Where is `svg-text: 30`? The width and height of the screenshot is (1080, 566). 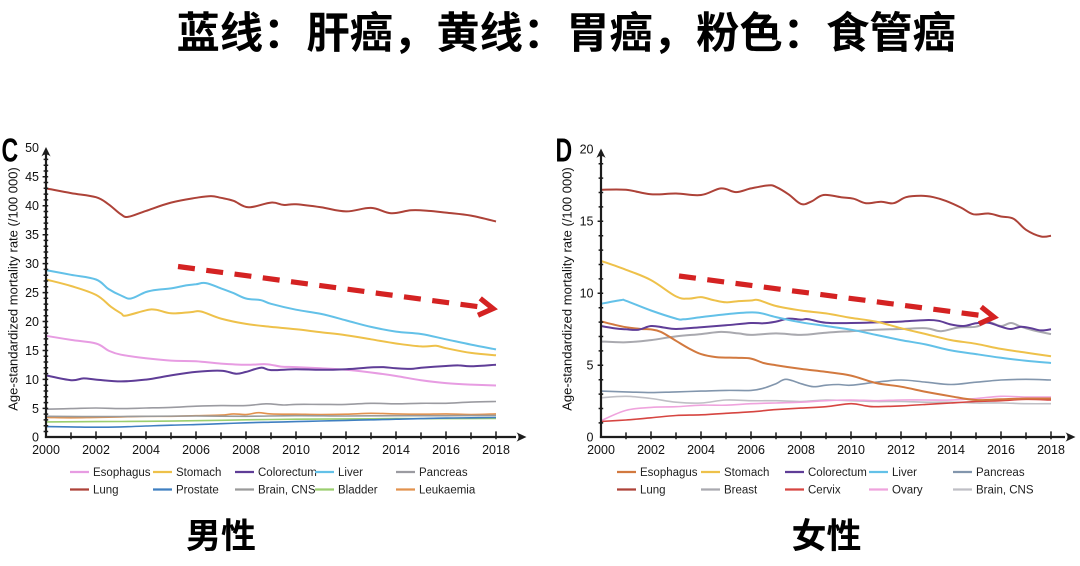 svg-text: 30 is located at coordinates (32, 264).